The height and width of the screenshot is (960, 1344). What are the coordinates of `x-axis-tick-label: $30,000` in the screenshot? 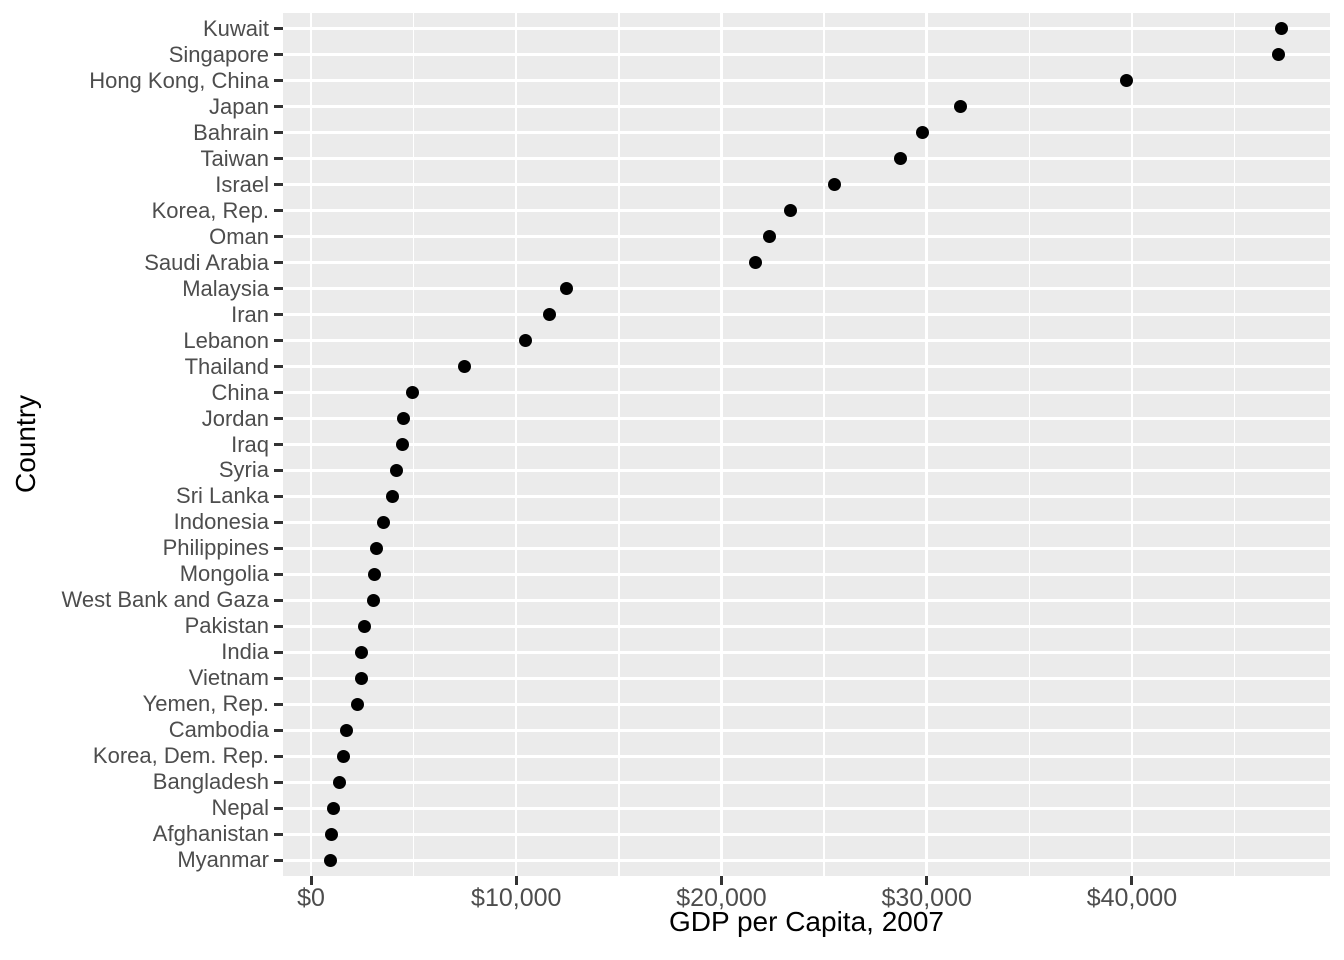 It's located at (926, 898).